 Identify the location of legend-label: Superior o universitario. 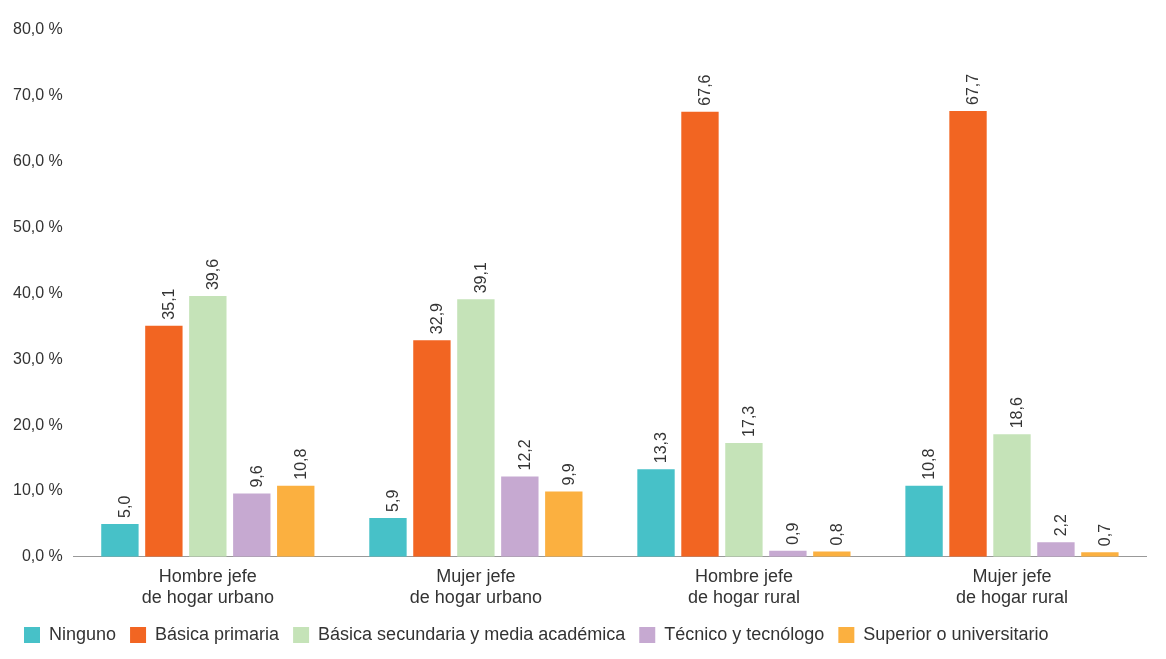
(956, 633).